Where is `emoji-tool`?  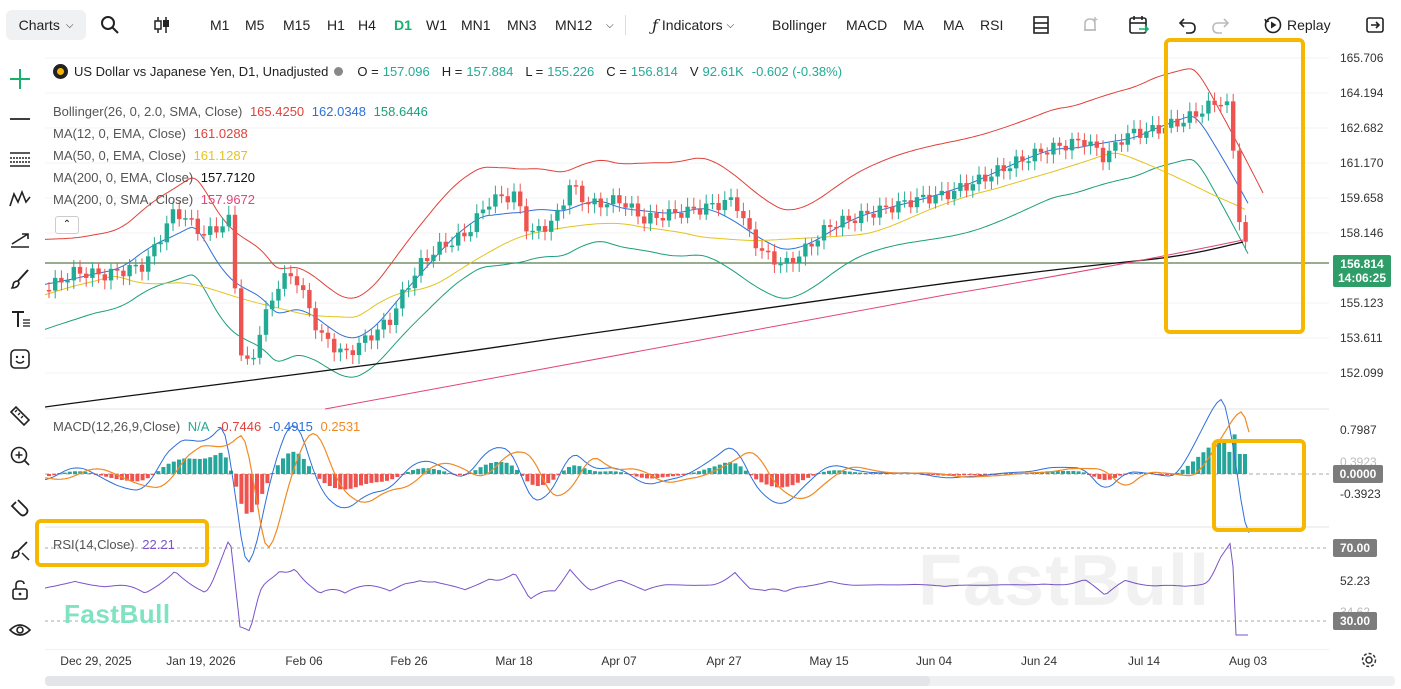
emoji-tool is located at coordinates (20, 359).